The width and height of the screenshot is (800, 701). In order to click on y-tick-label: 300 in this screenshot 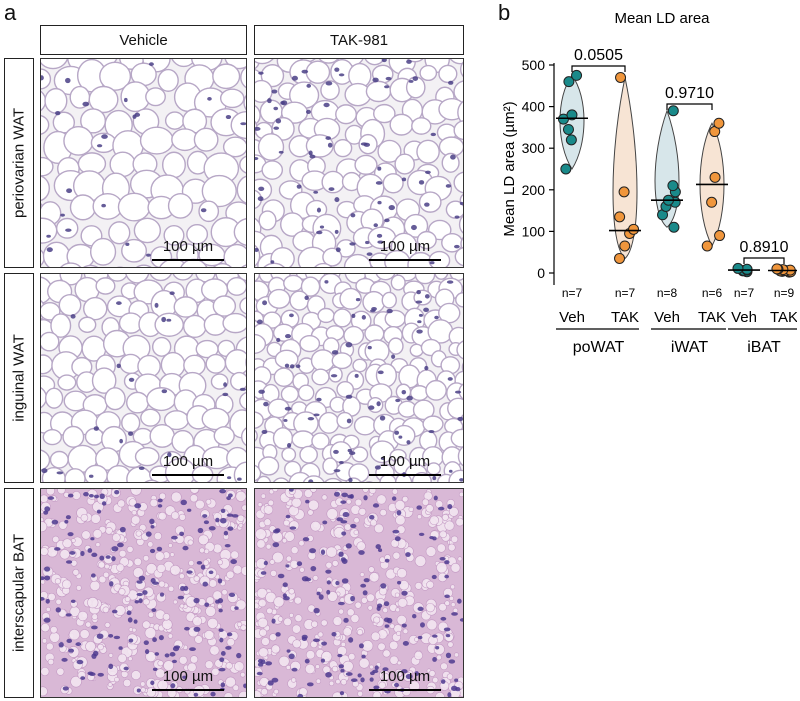, I will do `click(534, 148)`.